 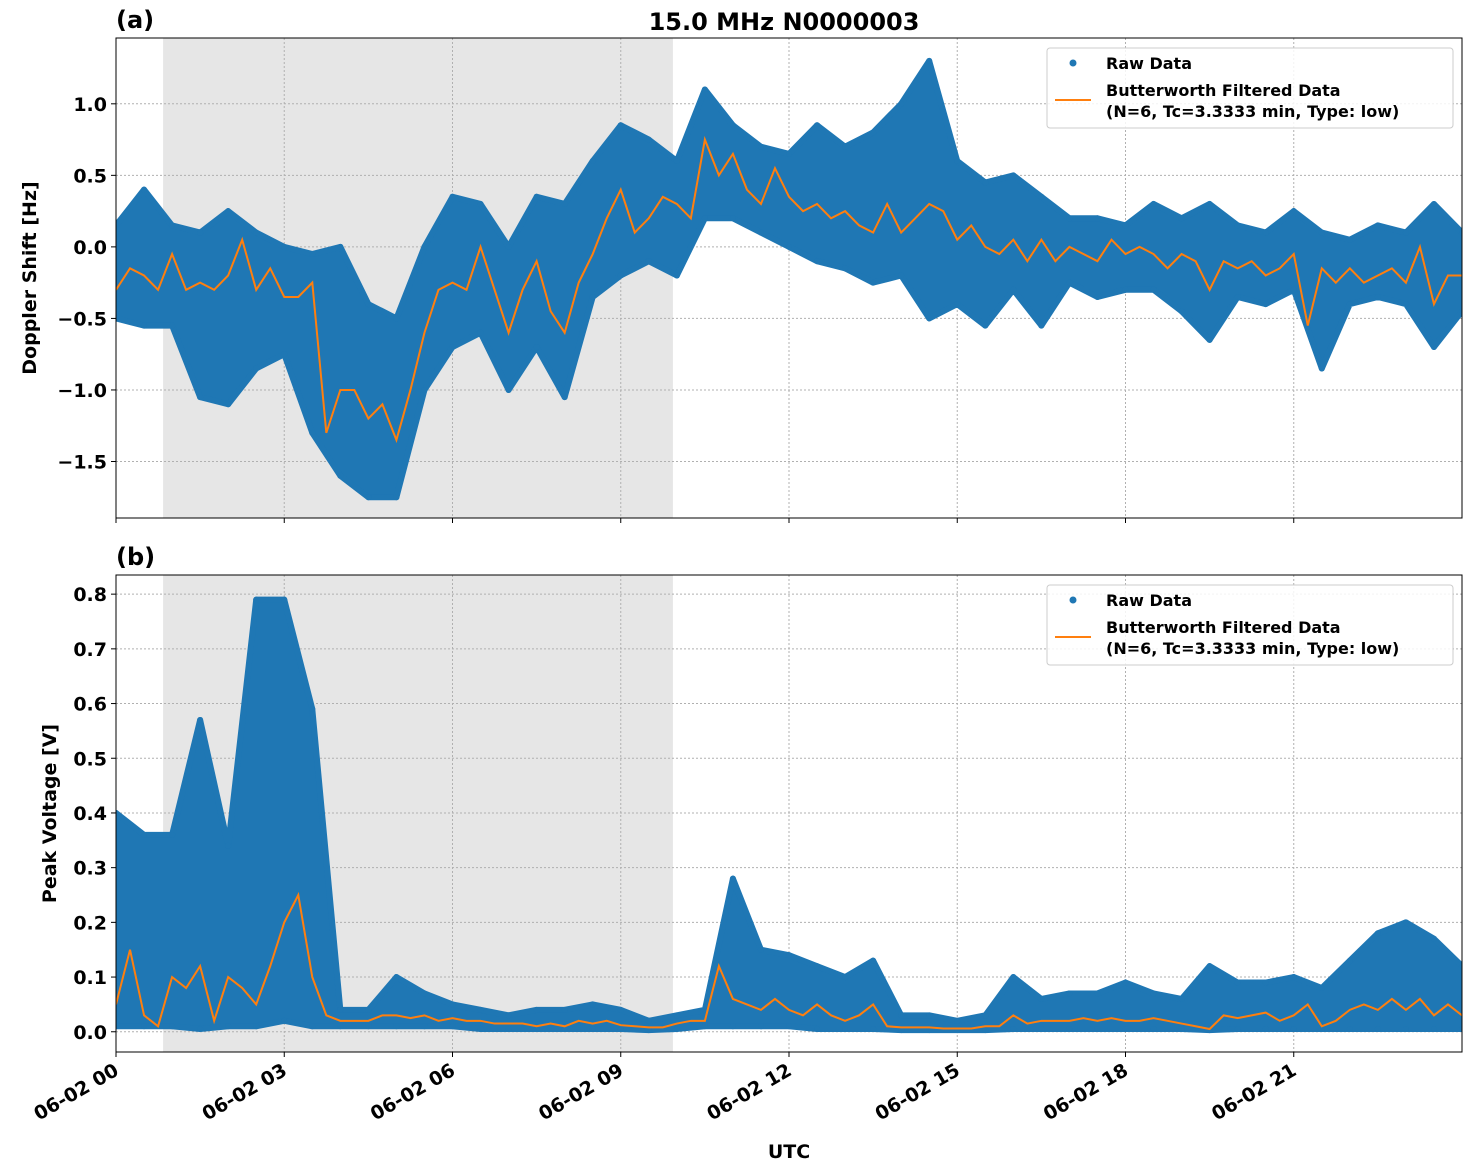 What do you see at coordinates (1250, 625) in the screenshot?
I see `legend-box` at bounding box center [1250, 625].